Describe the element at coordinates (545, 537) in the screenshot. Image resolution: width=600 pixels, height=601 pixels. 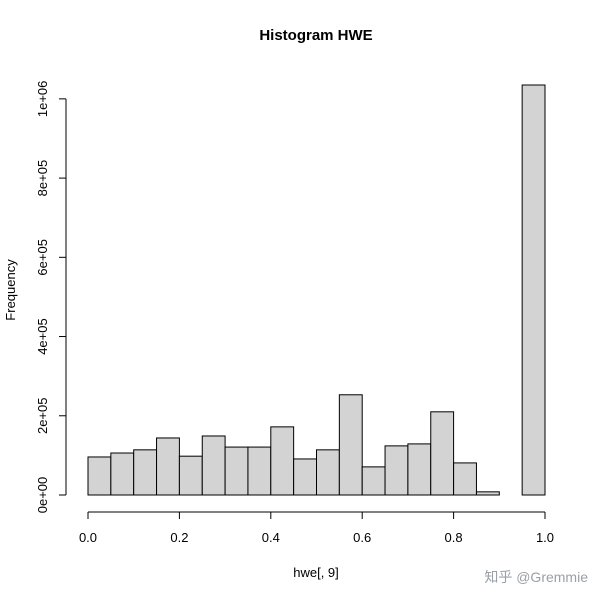
I see `x-tick-label: 1.0` at that location.